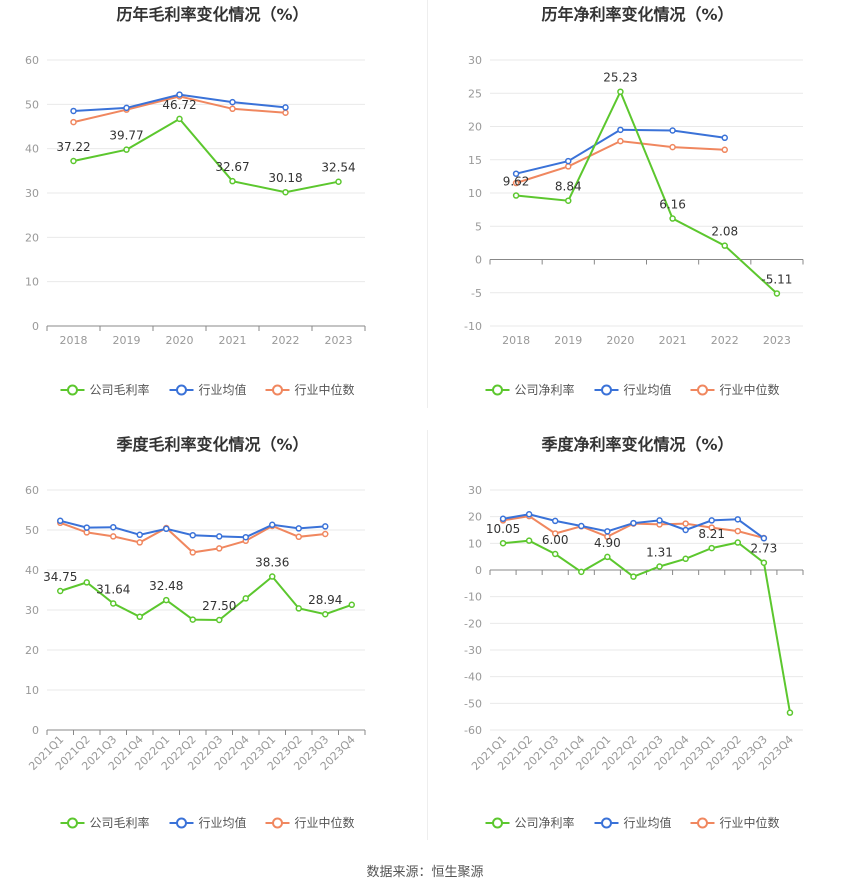  I want to click on y-tick-label: -30, so click(473, 650).